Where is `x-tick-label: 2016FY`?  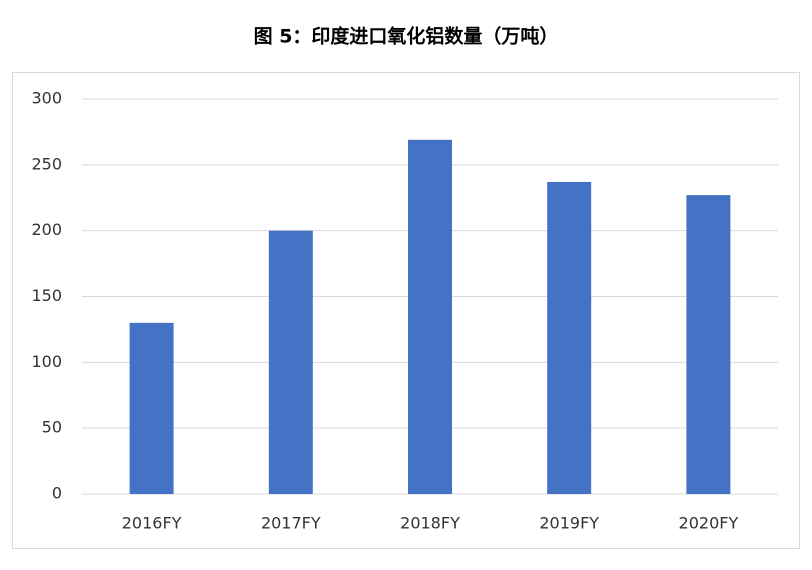 x-tick-label: 2016FY is located at coordinates (152, 523).